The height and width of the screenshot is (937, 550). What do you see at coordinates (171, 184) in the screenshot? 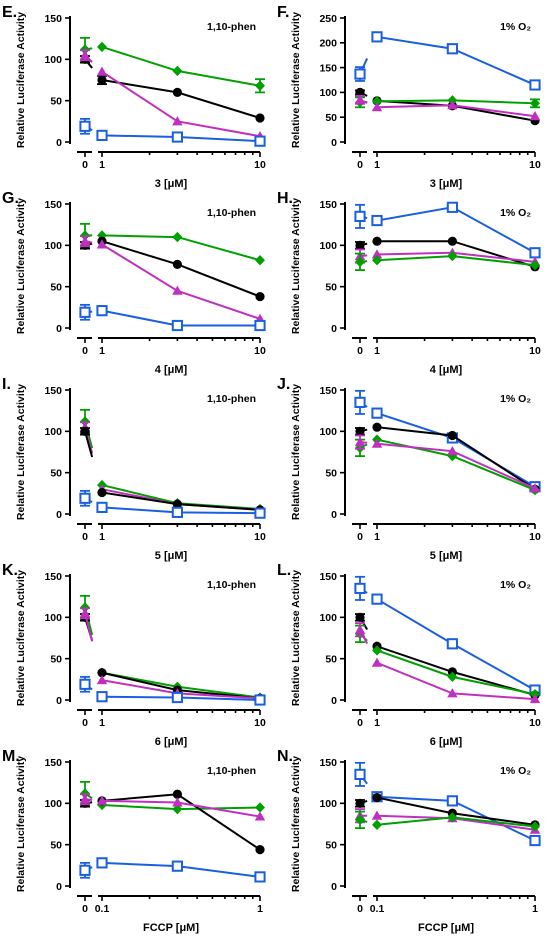
I see `x-axis-label: 3 [μM]` at bounding box center [171, 184].